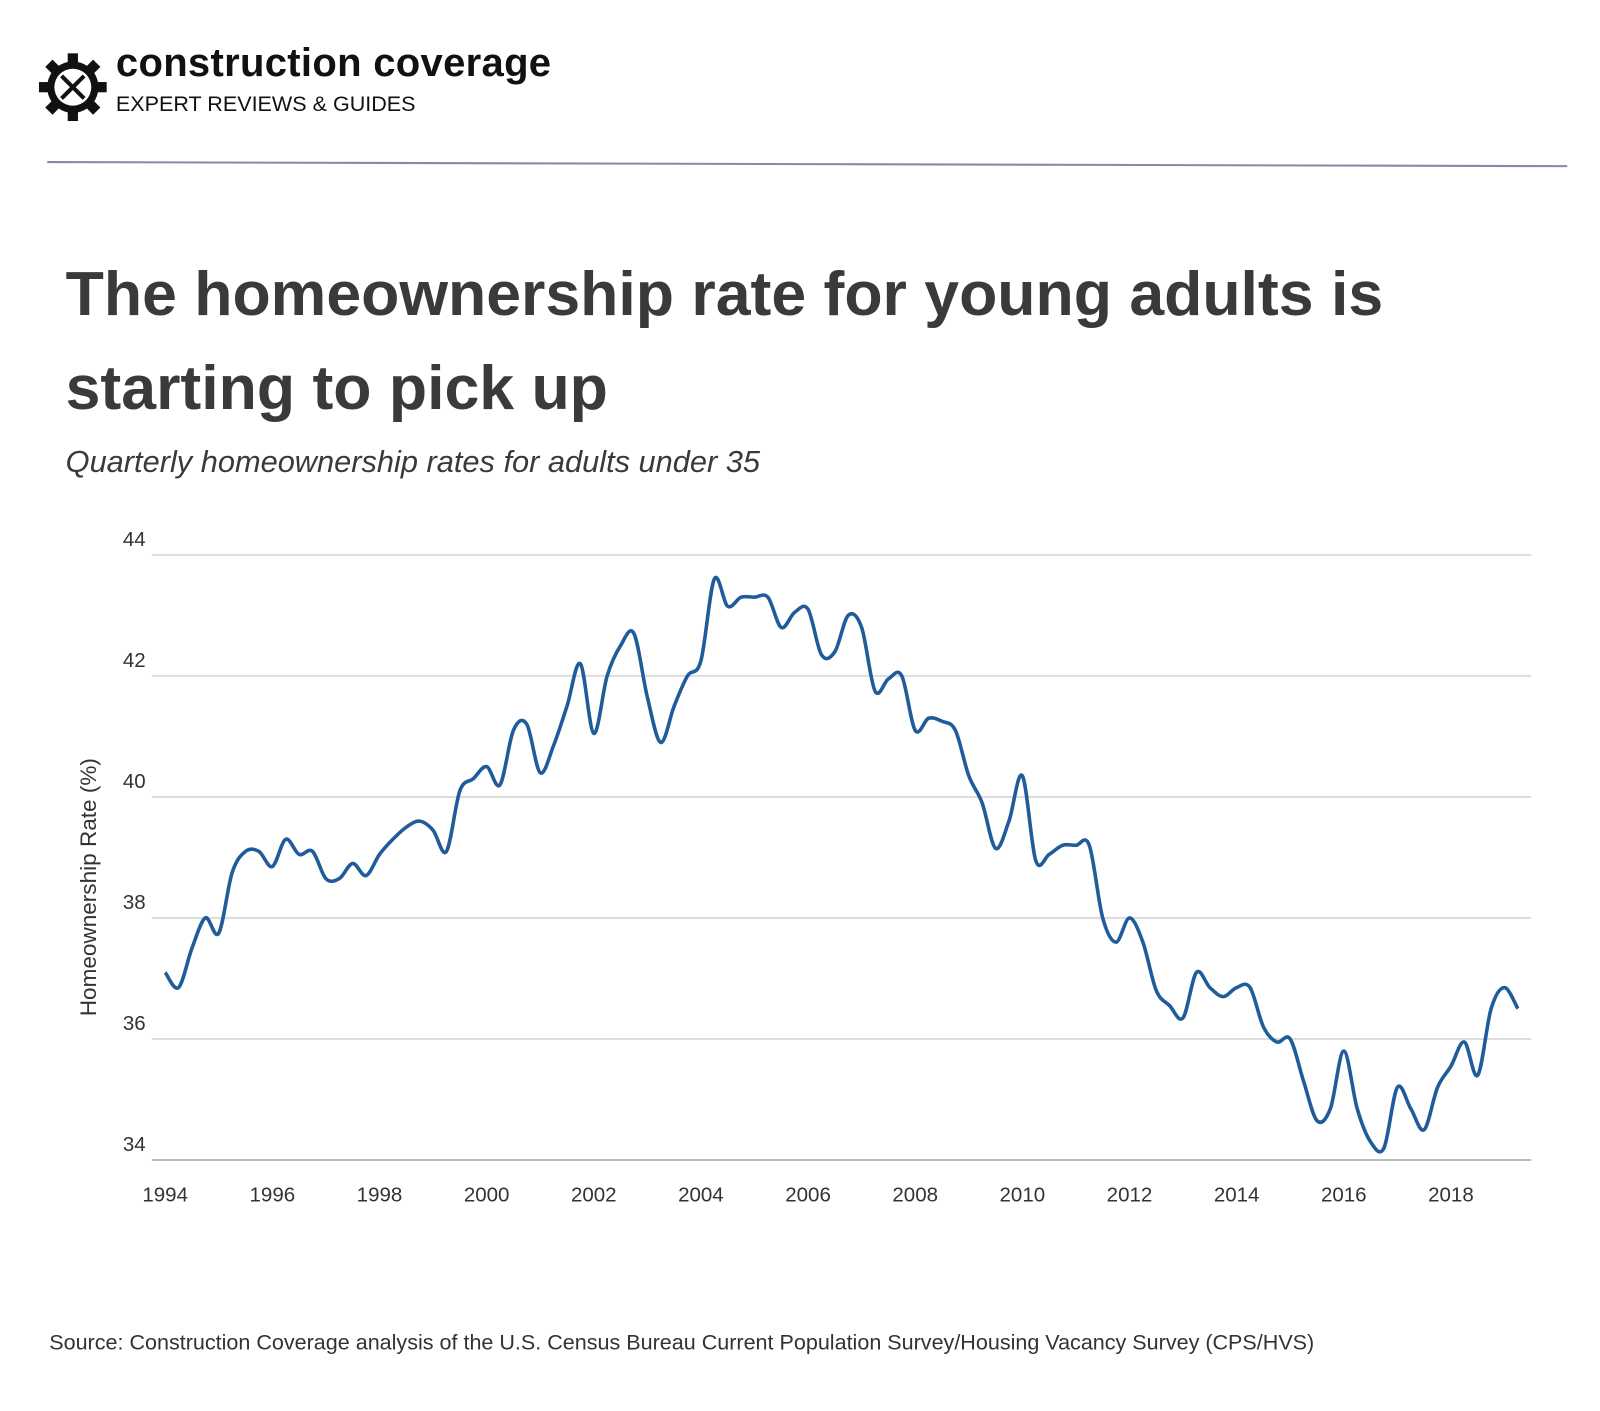  What do you see at coordinates (487, 1194) in the screenshot?
I see `x-tick-label: 2000` at bounding box center [487, 1194].